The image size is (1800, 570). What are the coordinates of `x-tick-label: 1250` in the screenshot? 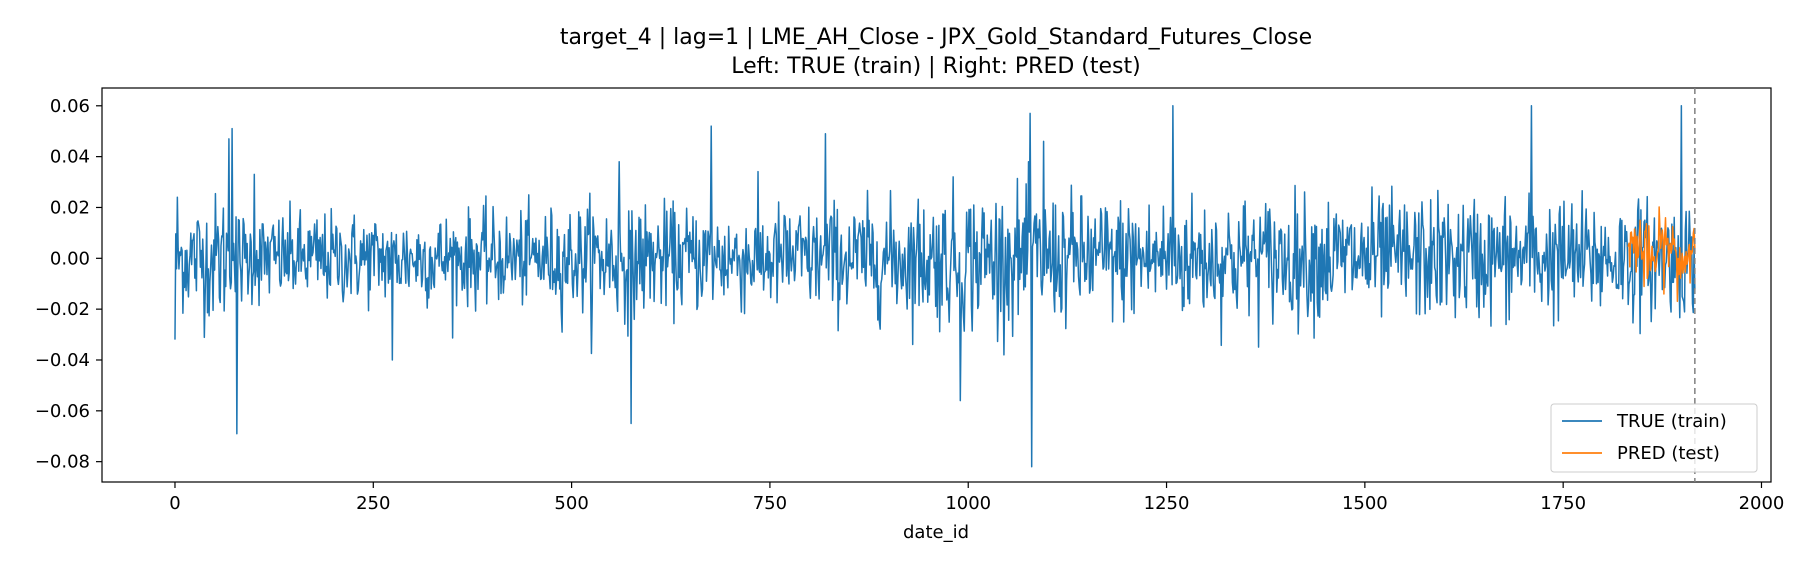 It's located at (1167, 503).